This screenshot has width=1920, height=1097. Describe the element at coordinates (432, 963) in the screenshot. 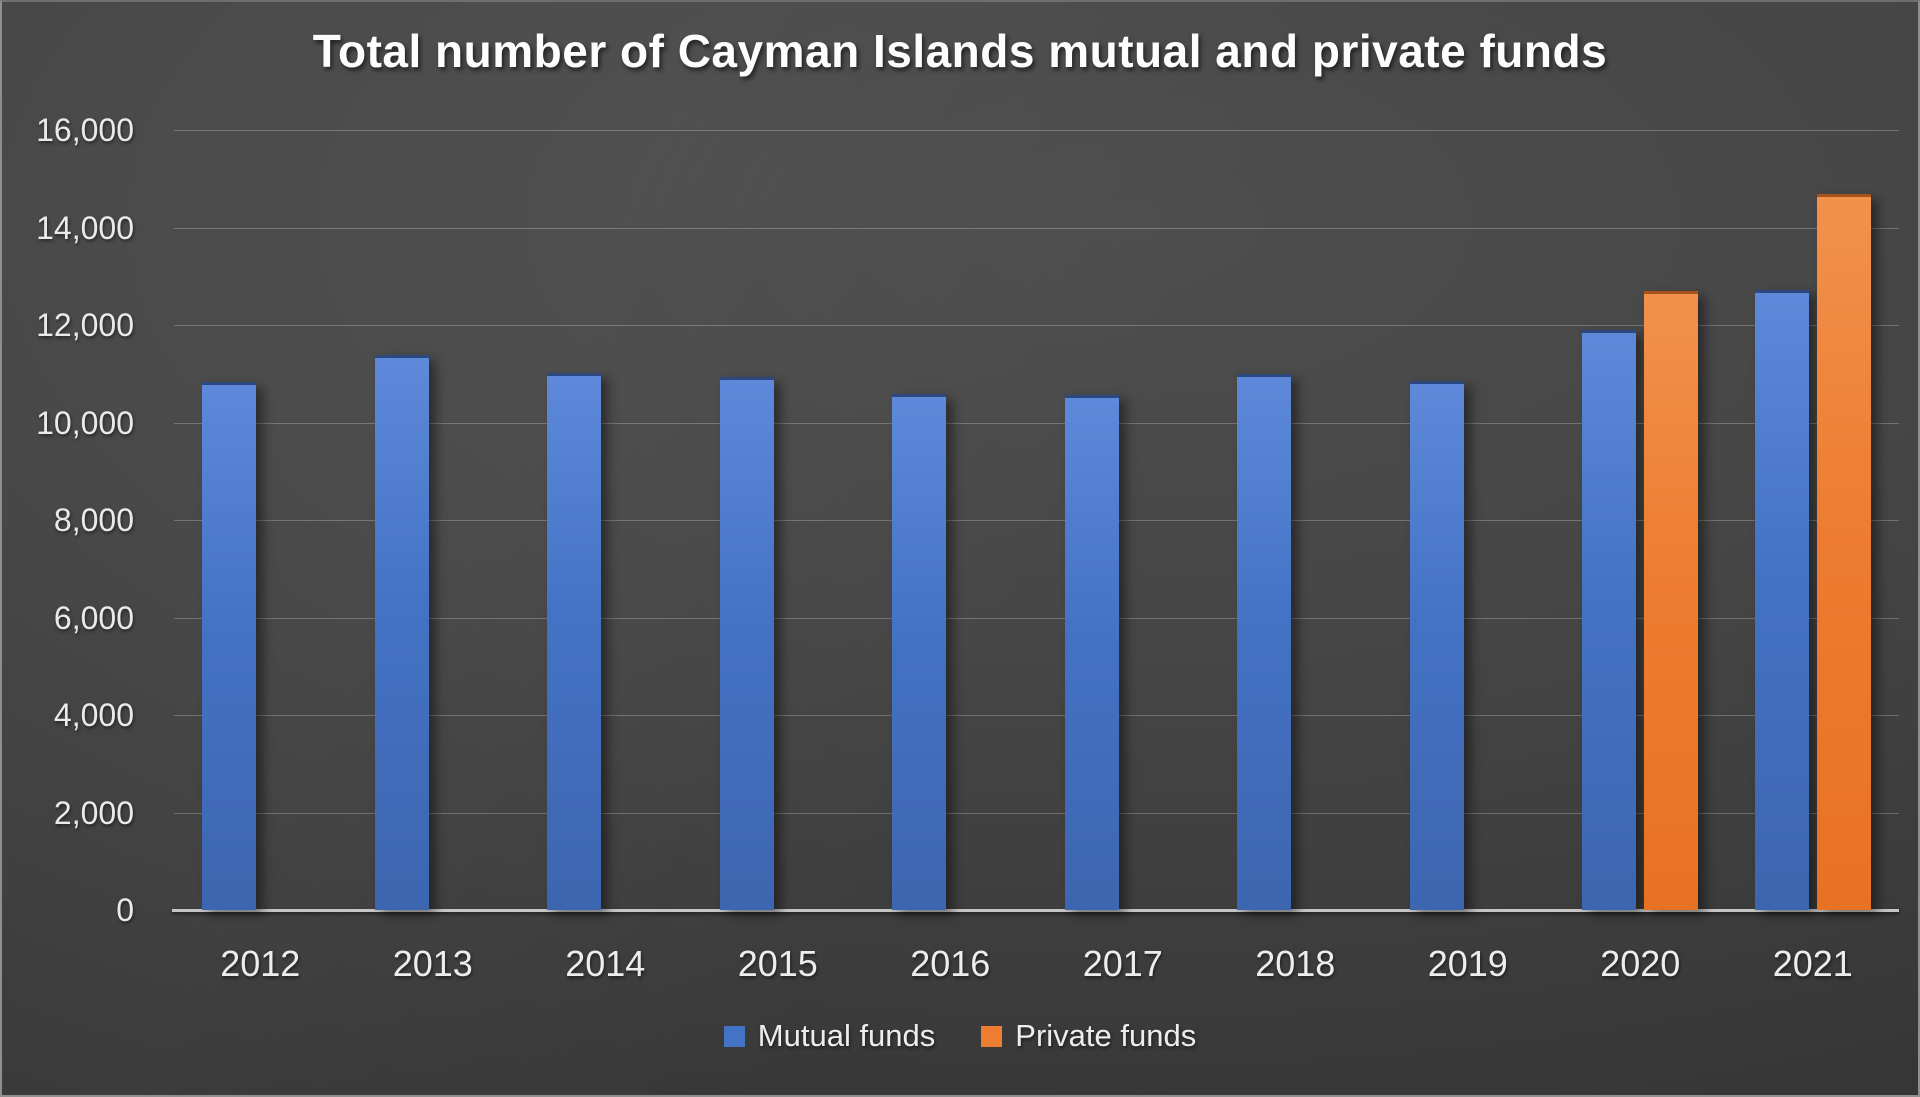

I see `x-axis-label-2013: 2013` at that location.